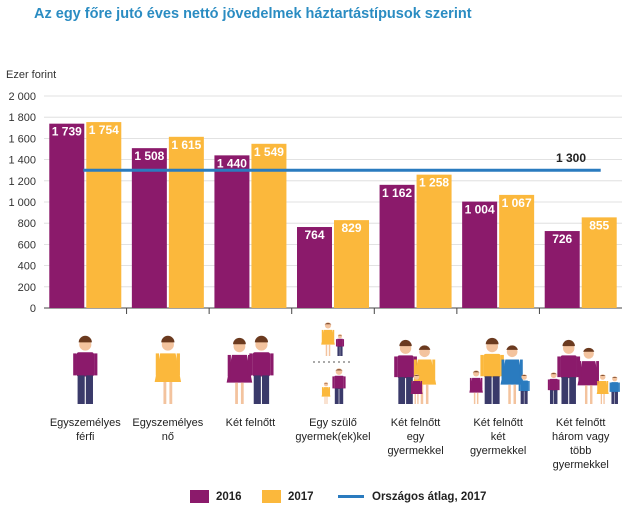 The image size is (640, 527). I want to click on legend-swatch-average, so click(351, 496).